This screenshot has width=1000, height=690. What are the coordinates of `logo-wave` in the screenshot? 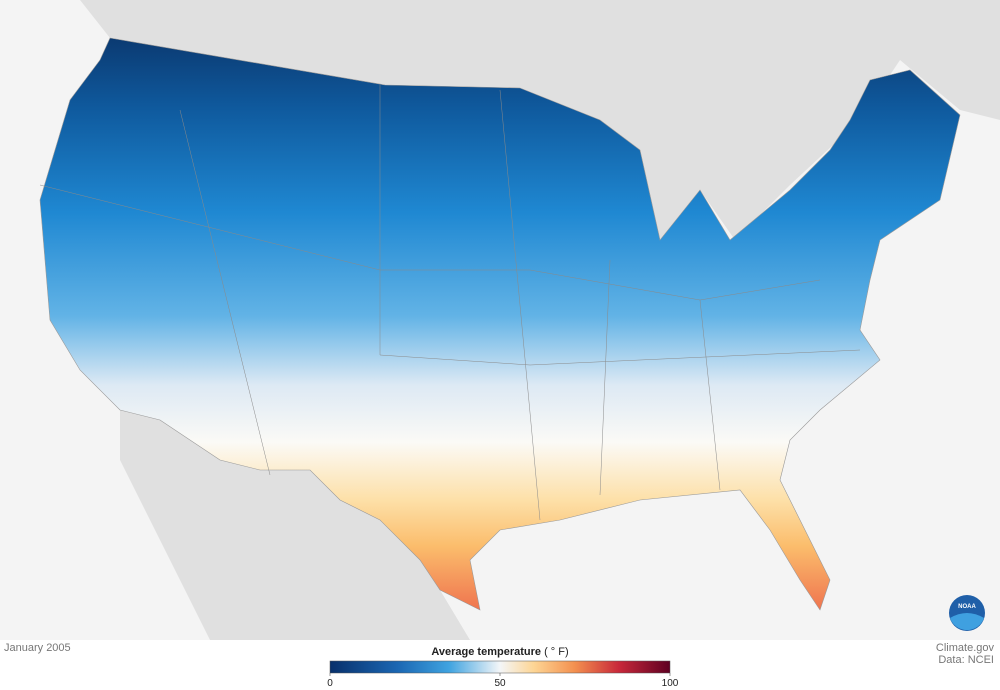 It's located at (967, 622).